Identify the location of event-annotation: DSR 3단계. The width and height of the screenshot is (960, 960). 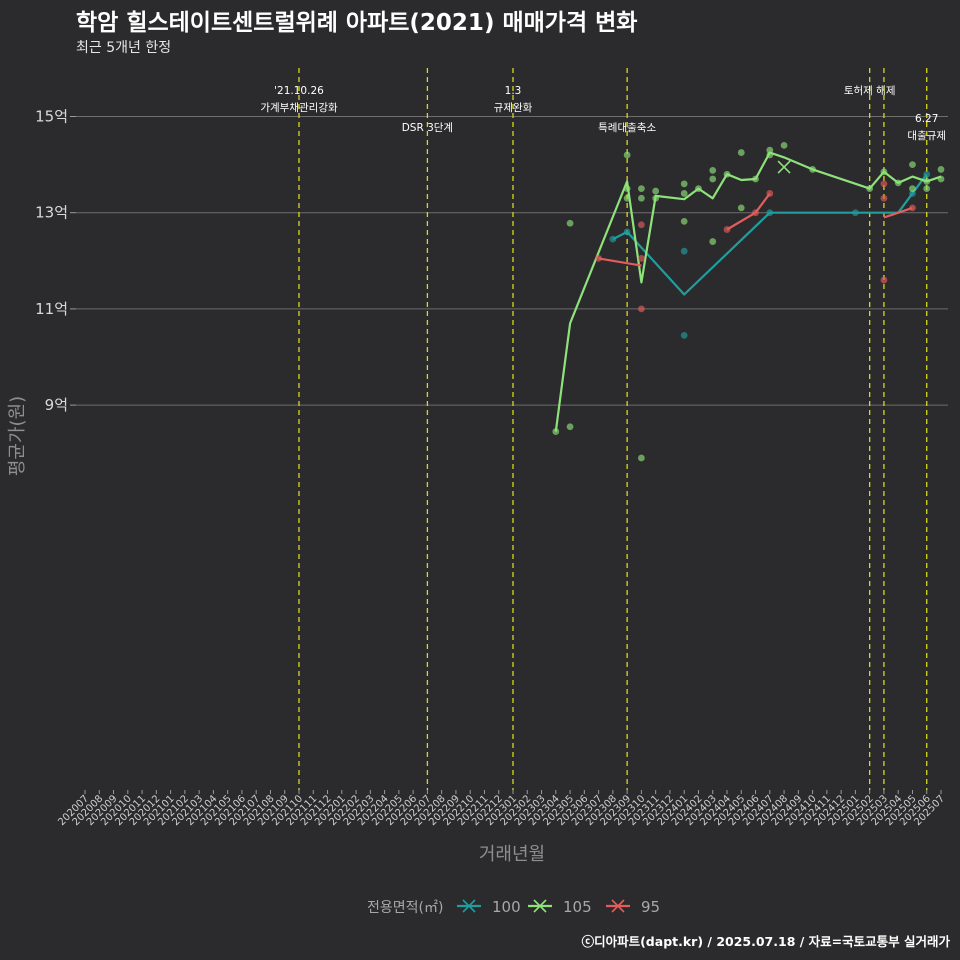
(427, 128).